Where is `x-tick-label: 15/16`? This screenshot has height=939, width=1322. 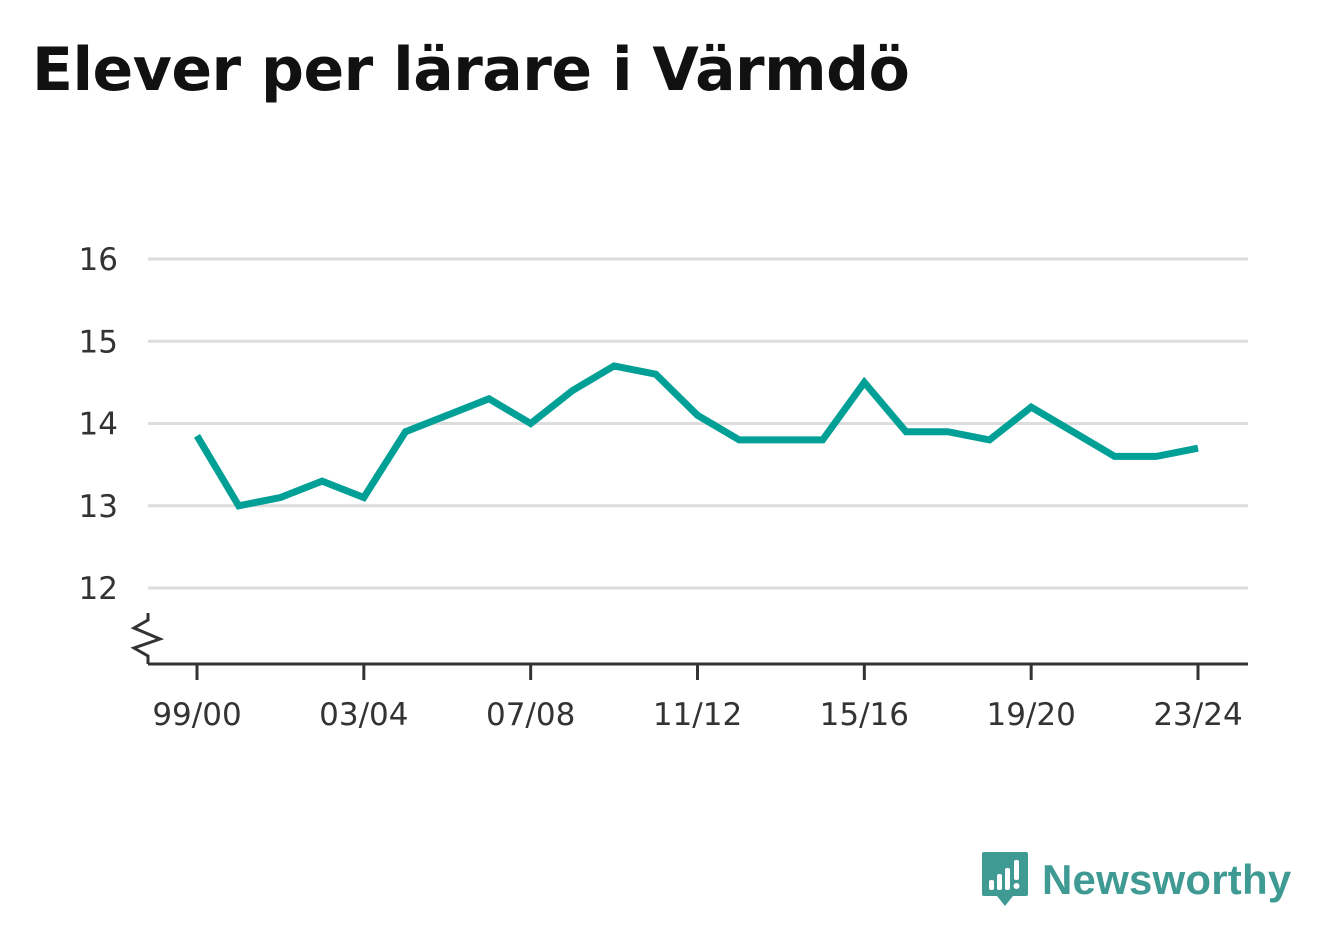
x-tick-label: 15/16 is located at coordinates (864, 715).